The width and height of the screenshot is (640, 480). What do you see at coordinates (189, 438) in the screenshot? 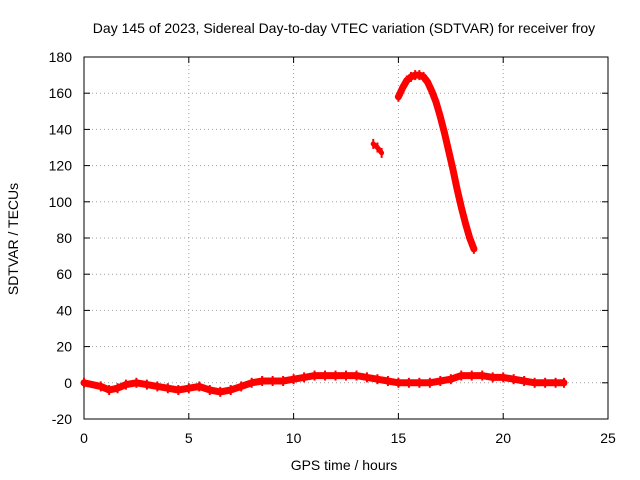
I see `x-tick-label: 5` at bounding box center [189, 438].